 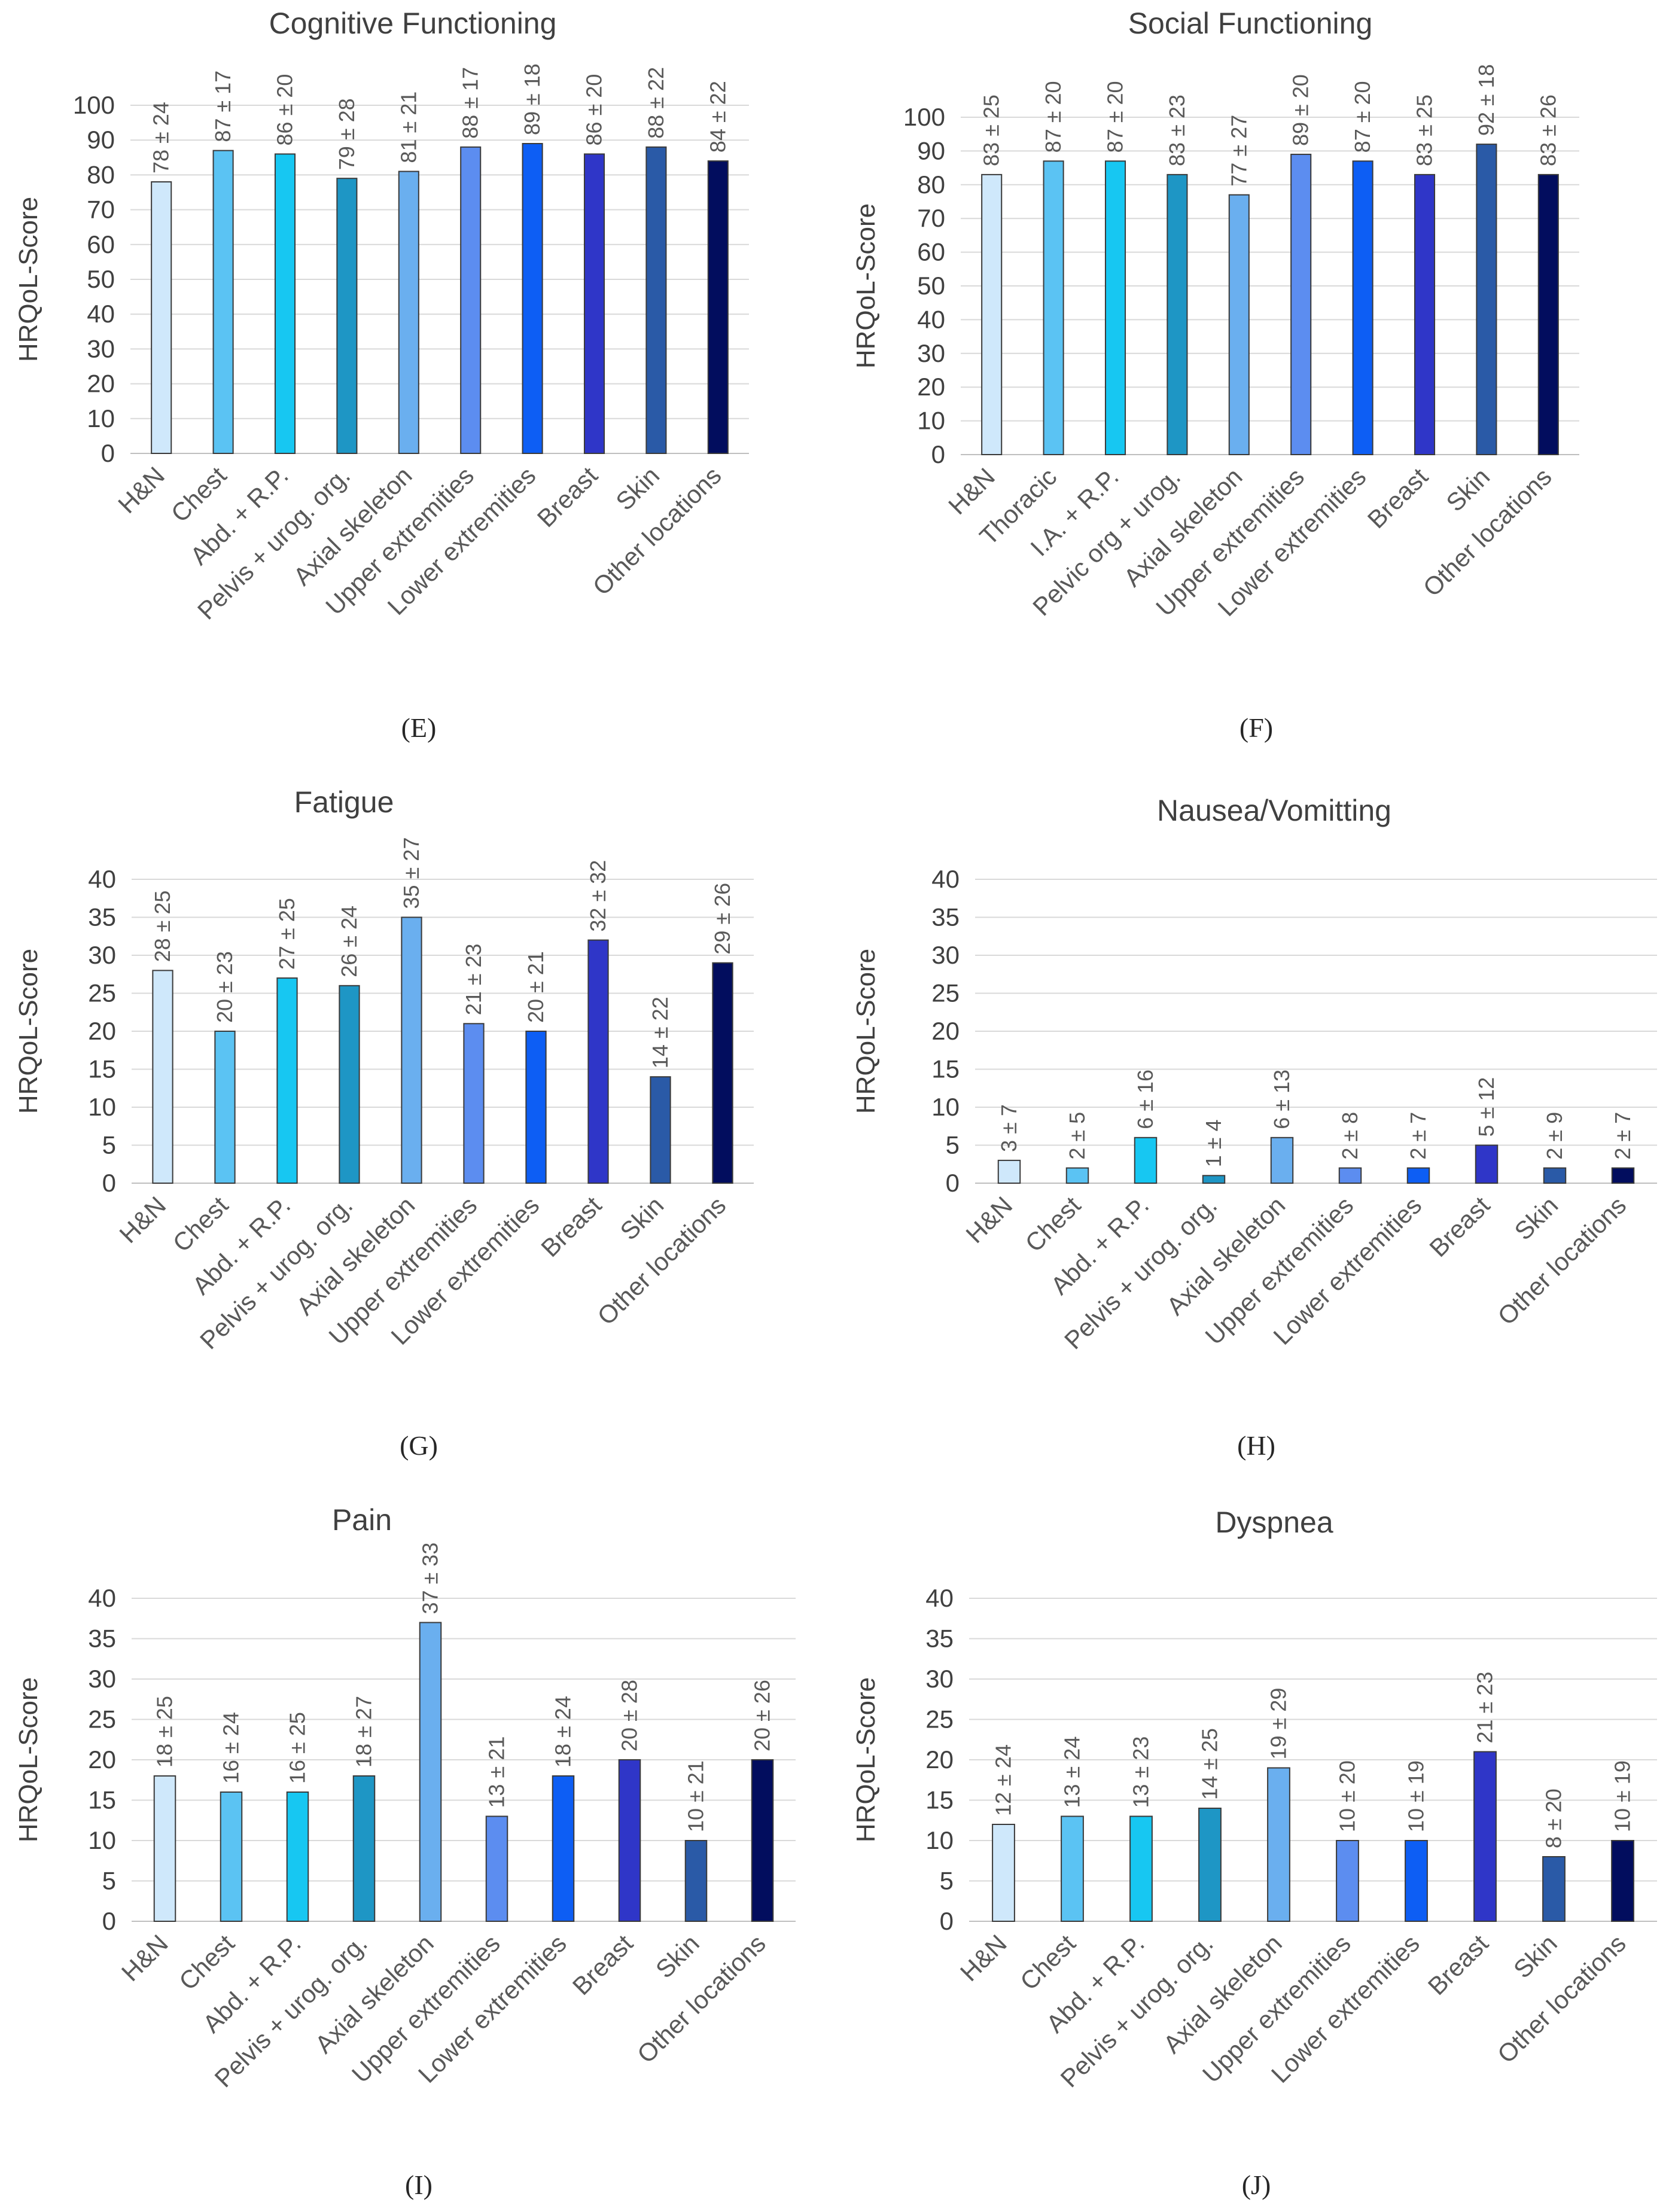 I want to click on data-label: 19 ± 29, so click(x=1278, y=1724).